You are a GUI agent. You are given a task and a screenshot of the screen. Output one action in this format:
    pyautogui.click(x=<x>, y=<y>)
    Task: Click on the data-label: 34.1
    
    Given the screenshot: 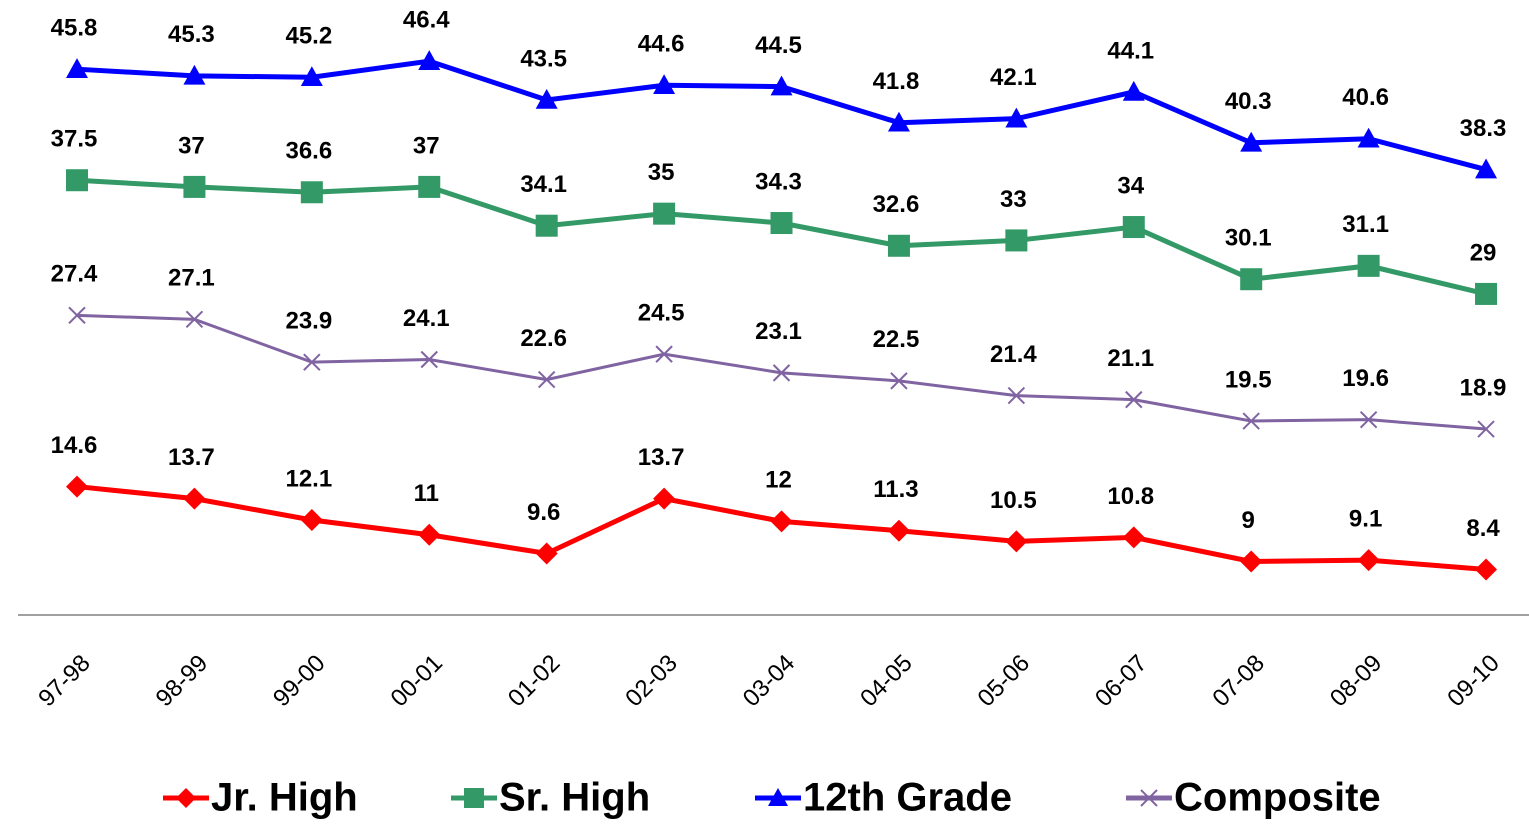 What is the action you would take?
    pyautogui.click(x=543, y=184)
    